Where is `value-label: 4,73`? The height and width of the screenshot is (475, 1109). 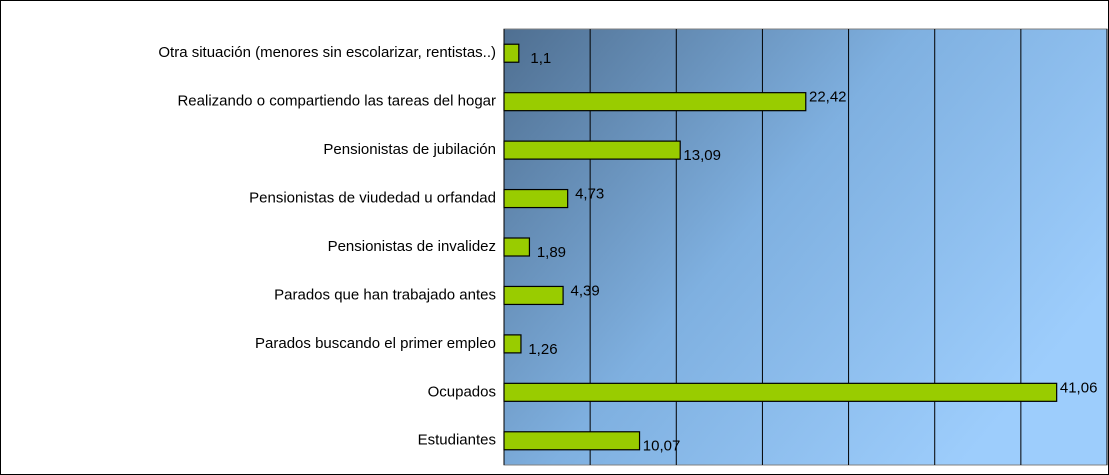
value-label: 4,73 is located at coordinates (589, 194).